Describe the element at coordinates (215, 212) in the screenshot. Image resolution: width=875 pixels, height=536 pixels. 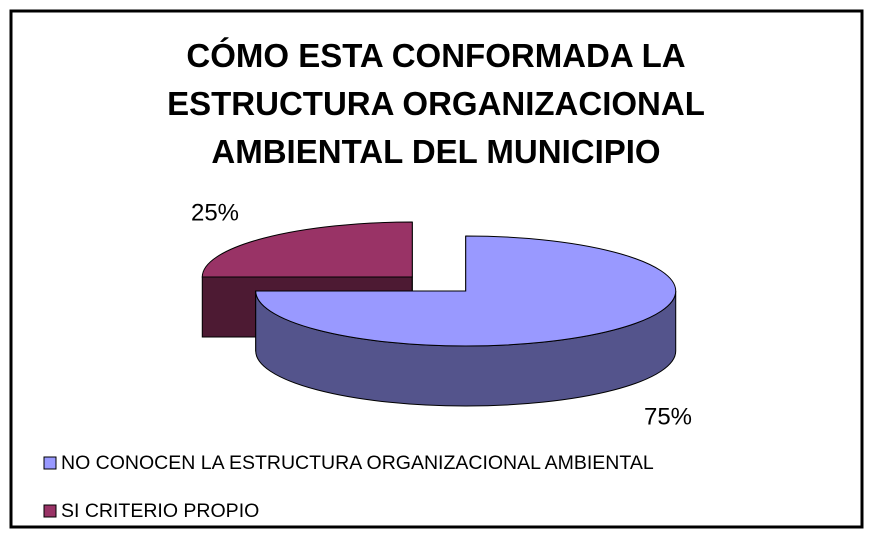
I see `data-label: 25%` at that location.